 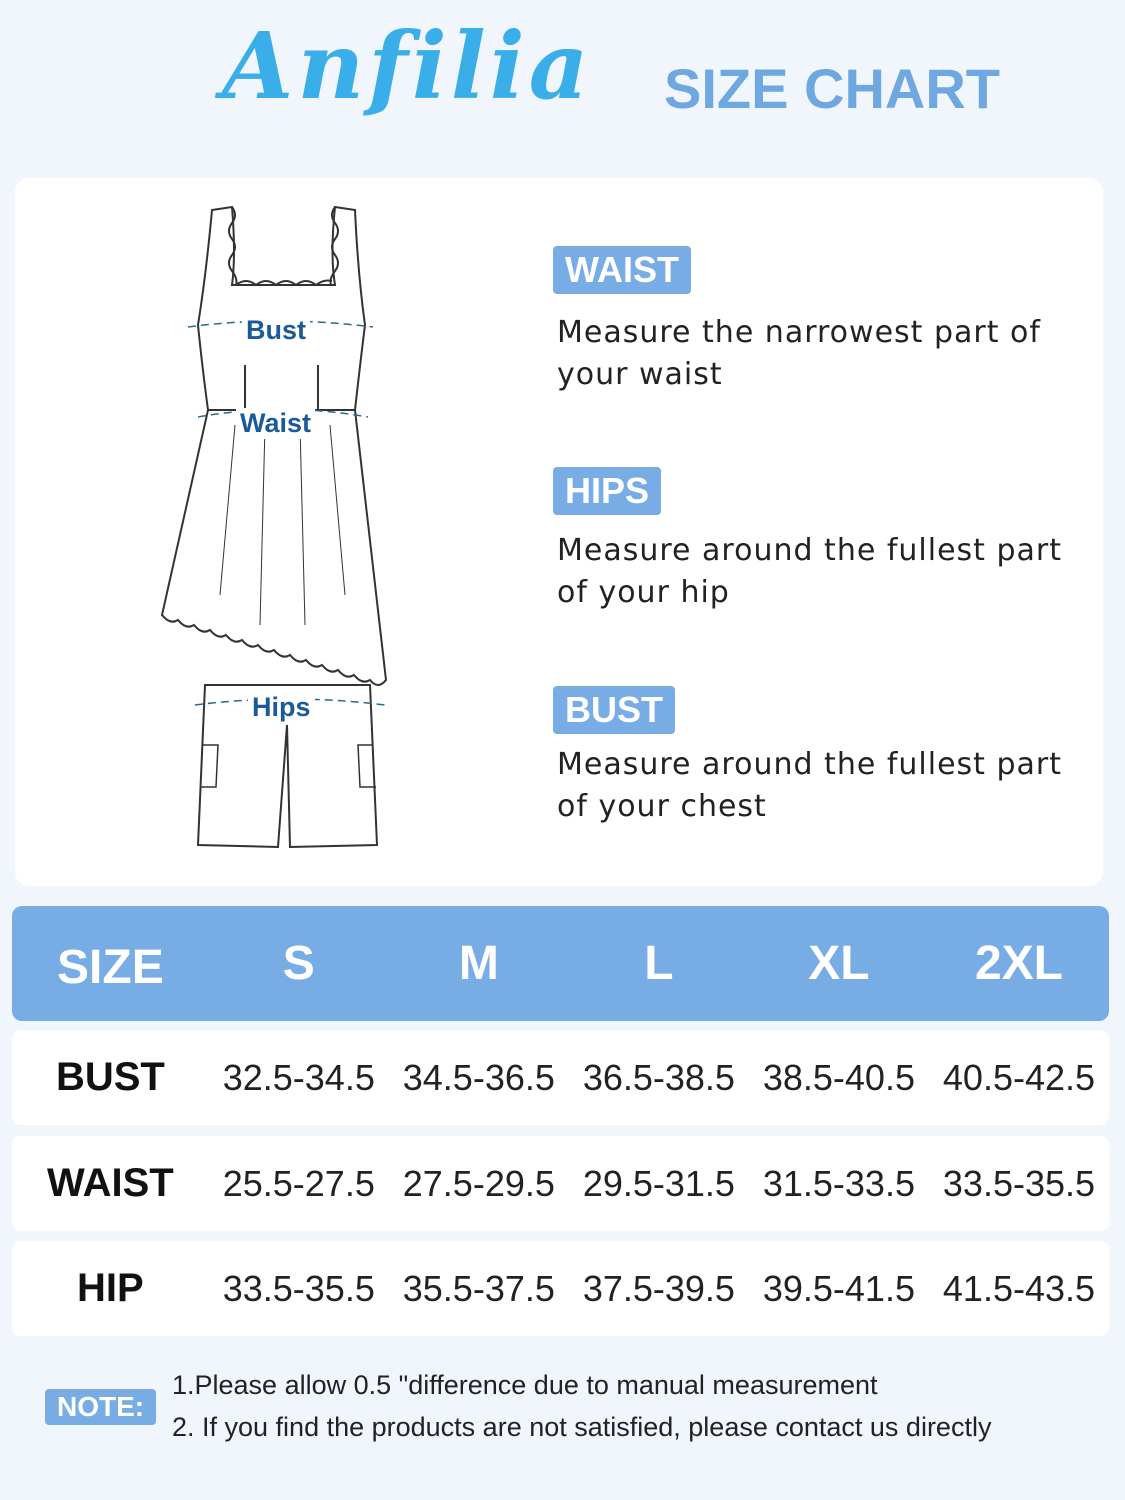 What do you see at coordinates (110, 1288) in the screenshot?
I see `row-label: HIP` at bounding box center [110, 1288].